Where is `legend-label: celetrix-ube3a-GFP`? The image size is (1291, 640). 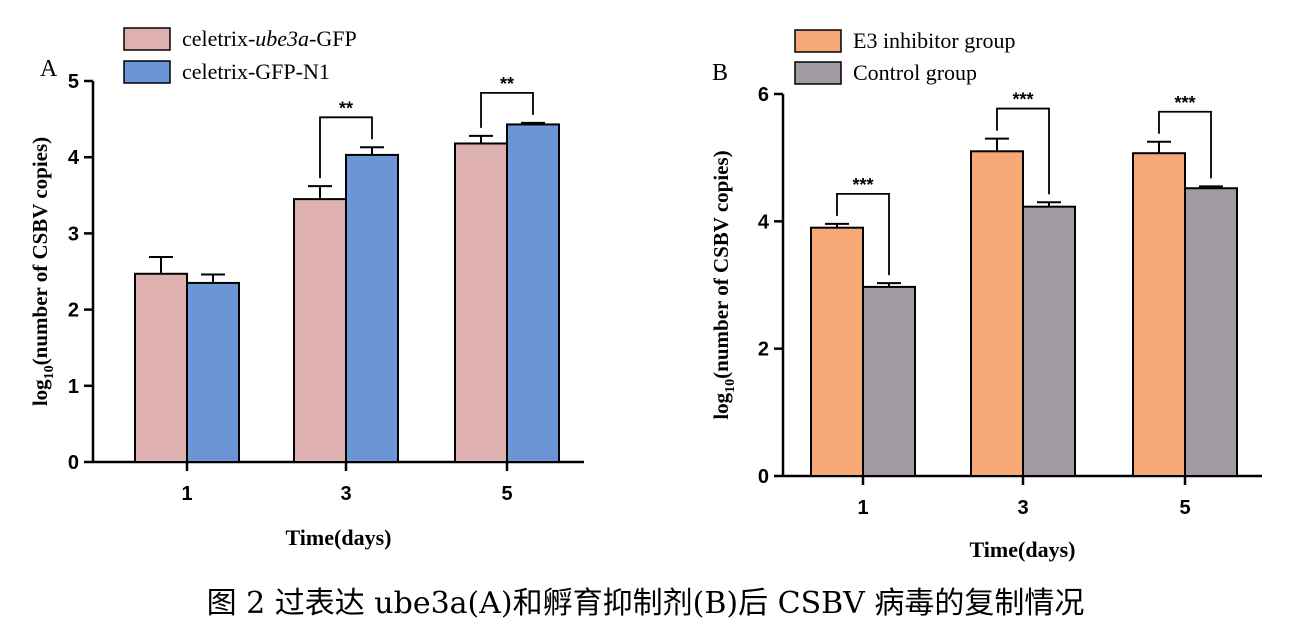
legend-label: celetrix-ube3a-GFP is located at coordinates (269, 38).